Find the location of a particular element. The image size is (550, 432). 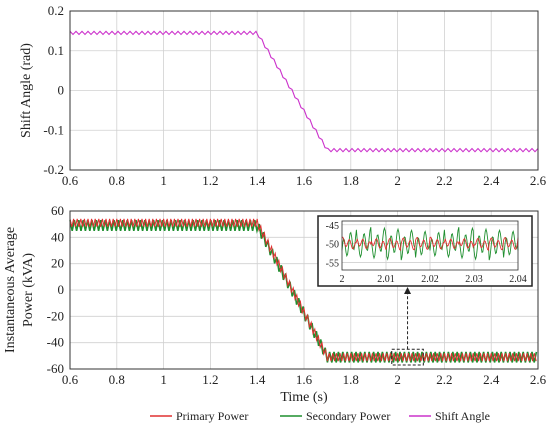

inset-ytick-label: -45 is located at coordinates (332, 226).